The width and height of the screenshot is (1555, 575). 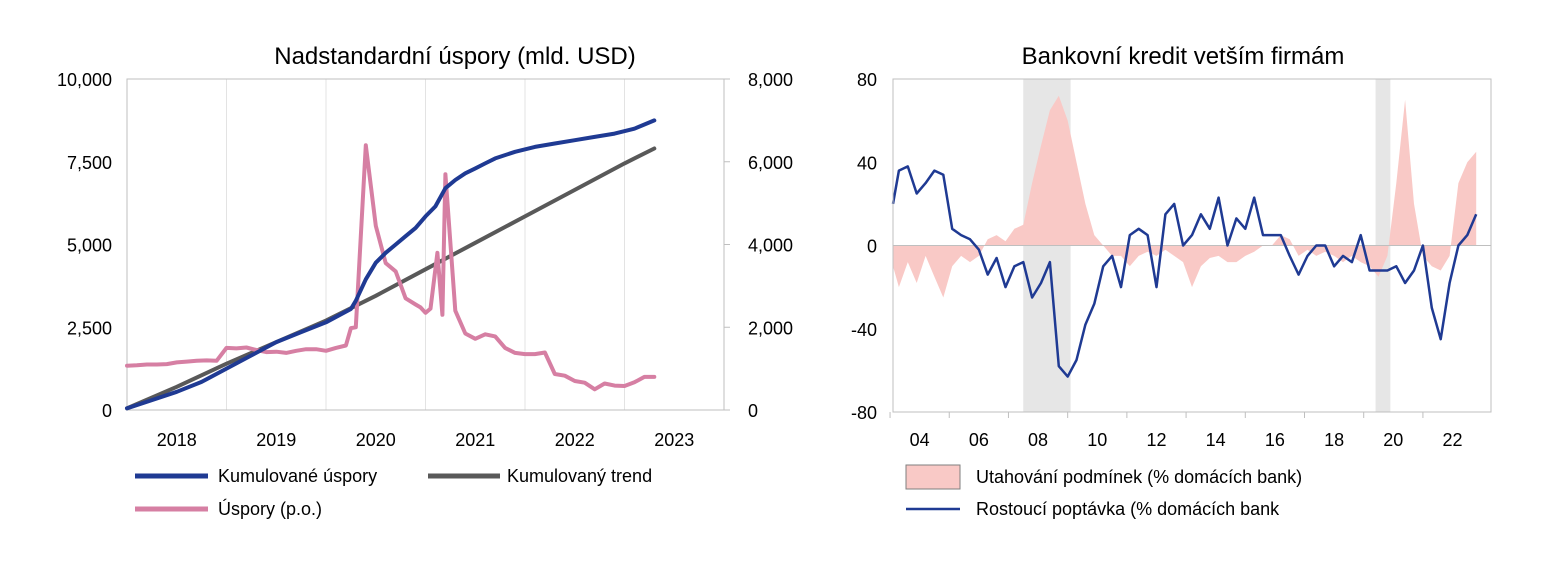 What do you see at coordinates (297, 476) in the screenshot?
I see `legend-label-kumulovane-uspory: Kumulované úspory` at bounding box center [297, 476].